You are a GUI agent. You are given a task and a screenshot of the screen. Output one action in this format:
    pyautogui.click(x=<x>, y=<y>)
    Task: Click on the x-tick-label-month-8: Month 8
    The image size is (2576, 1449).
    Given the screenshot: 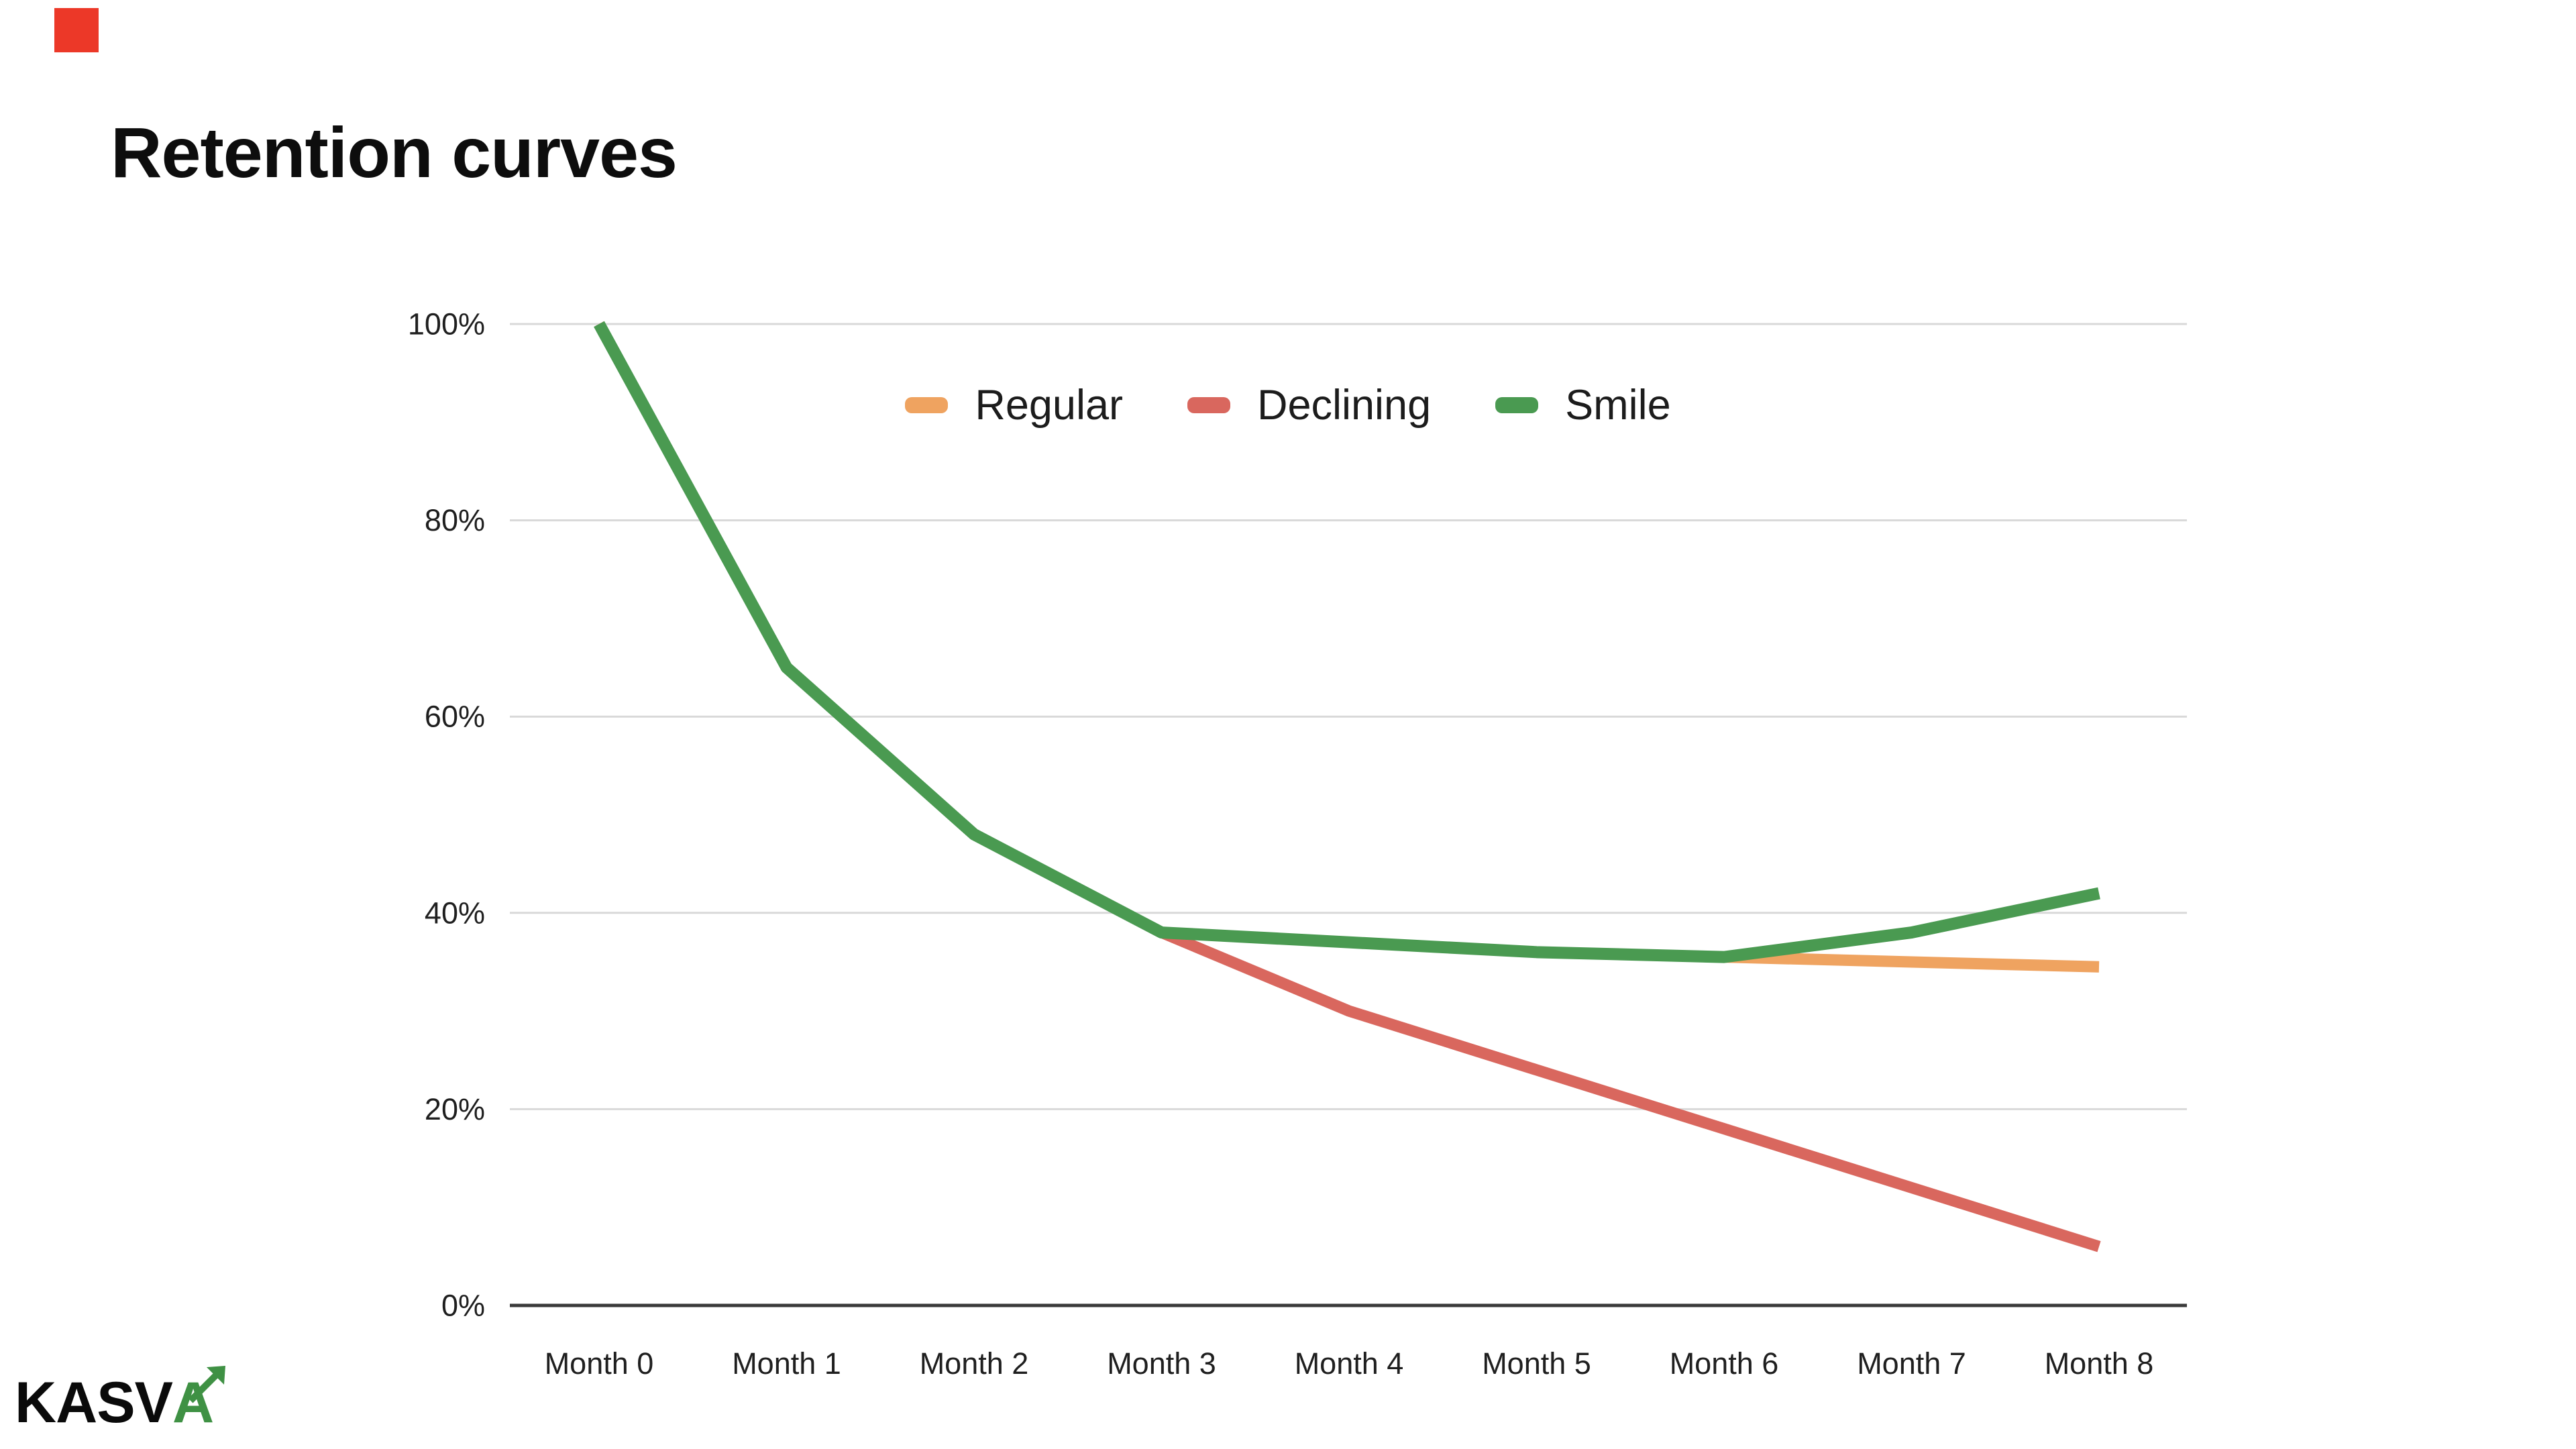 What is the action you would take?
    pyautogui.click(x=2099, y=1363)
    